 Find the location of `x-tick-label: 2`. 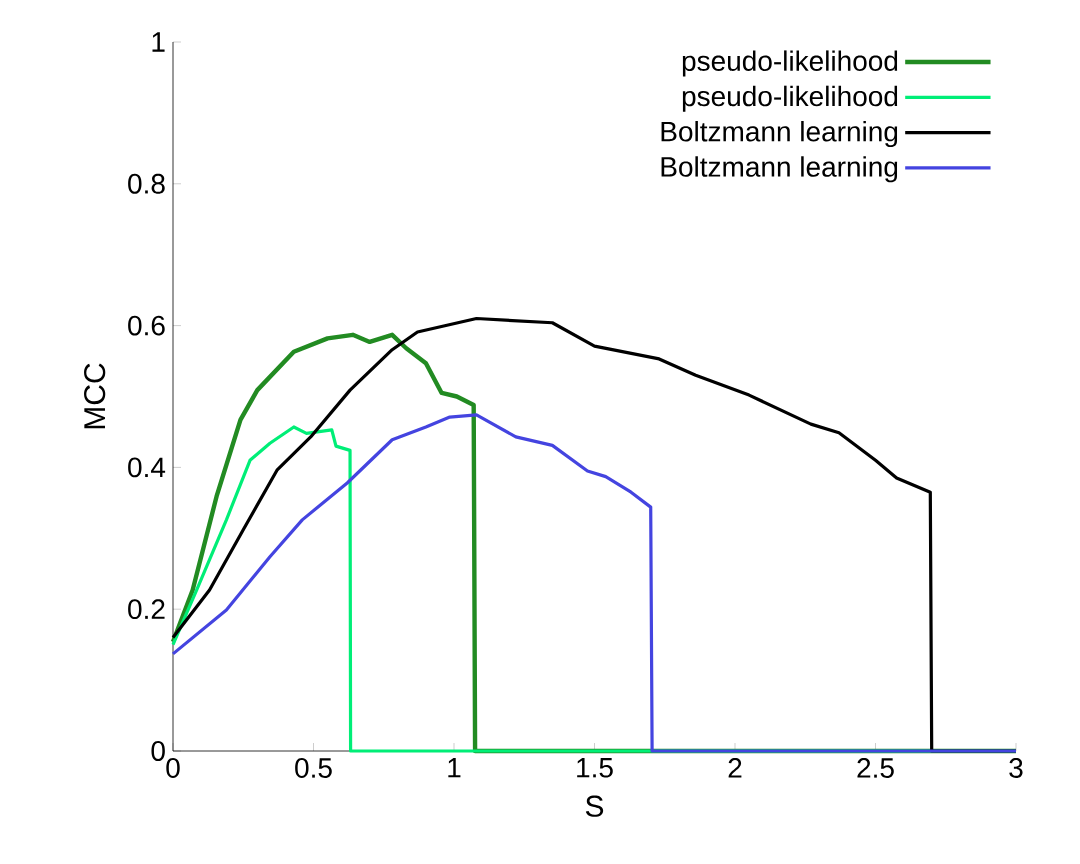

x-tick-label: 2 is located at coordinates (735, 768).